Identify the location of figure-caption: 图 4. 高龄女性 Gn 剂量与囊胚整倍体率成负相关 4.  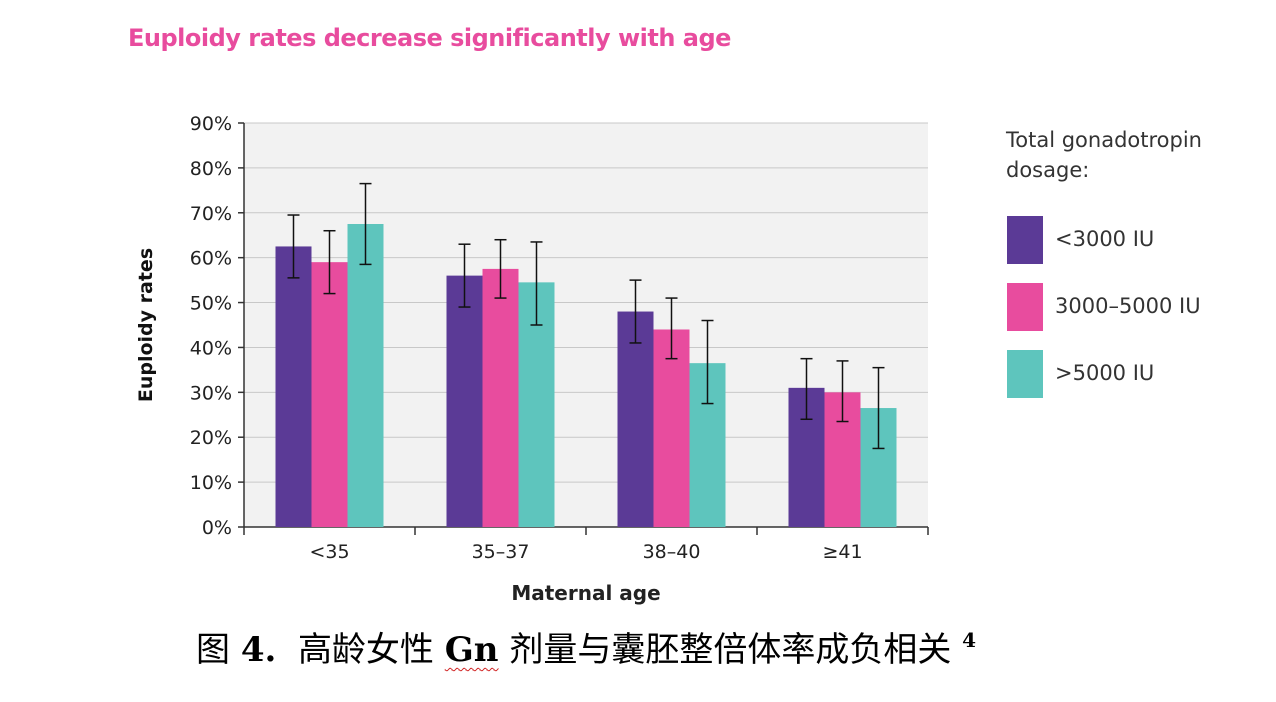
(586, 646).